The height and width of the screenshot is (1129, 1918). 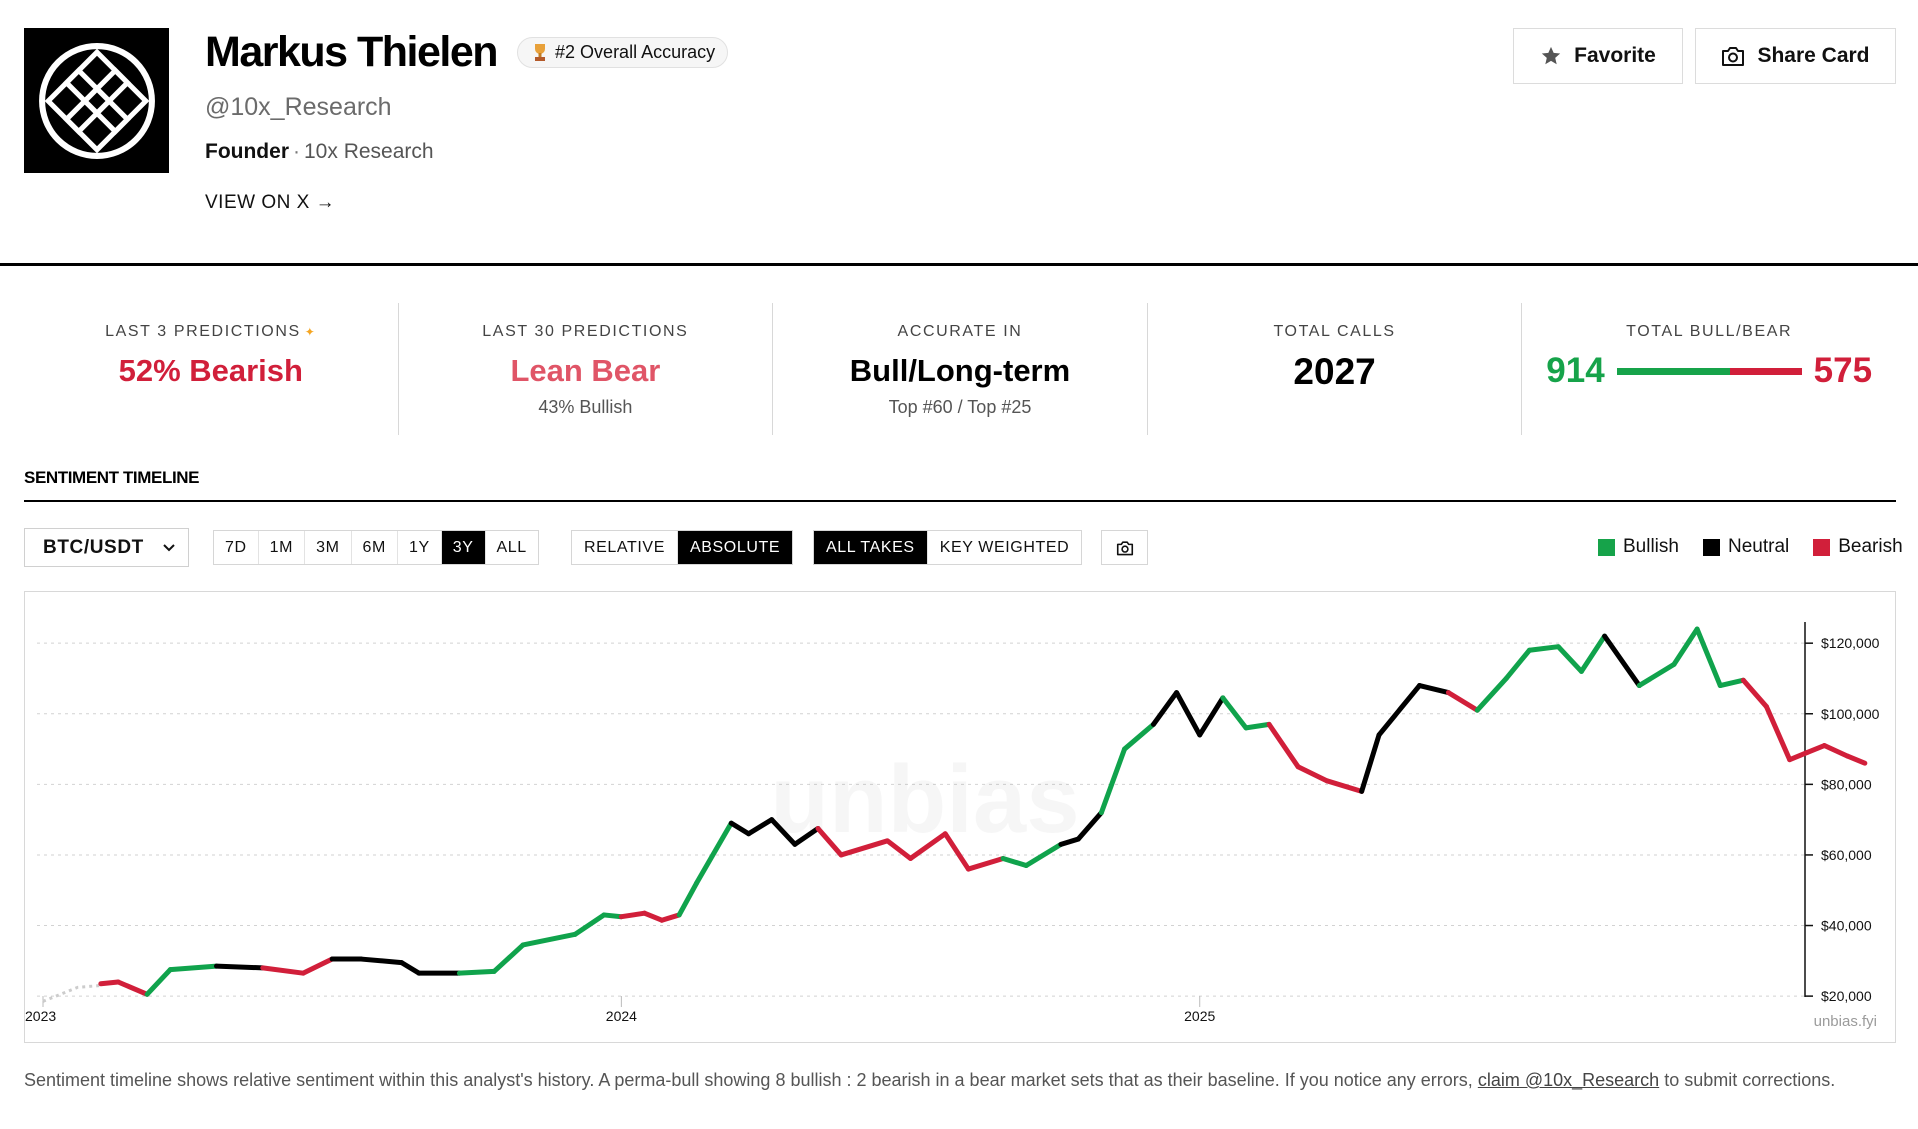 I want to click on bull-bear-ratio-bar, so click(x=1709, y=371).